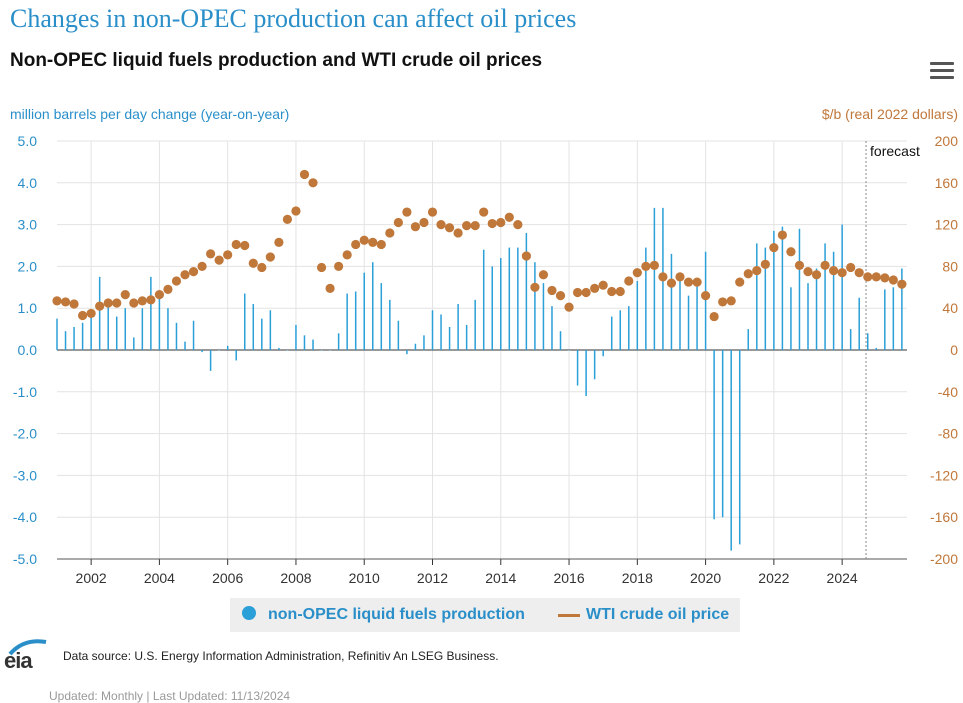 The width and height of the screenshot is (963, 703). Describe the element at coordinates (249, 613) in the screenshot. I see `legend-production-marker` at that location.